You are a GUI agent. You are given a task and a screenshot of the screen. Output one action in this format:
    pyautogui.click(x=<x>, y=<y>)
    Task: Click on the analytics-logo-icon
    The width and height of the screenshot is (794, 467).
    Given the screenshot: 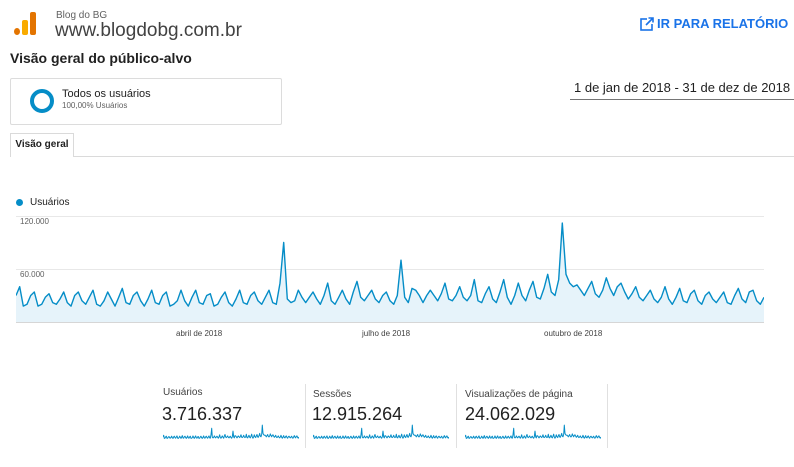 What is the action you would take?
    pyautogui.click(x=25, y=24)
    